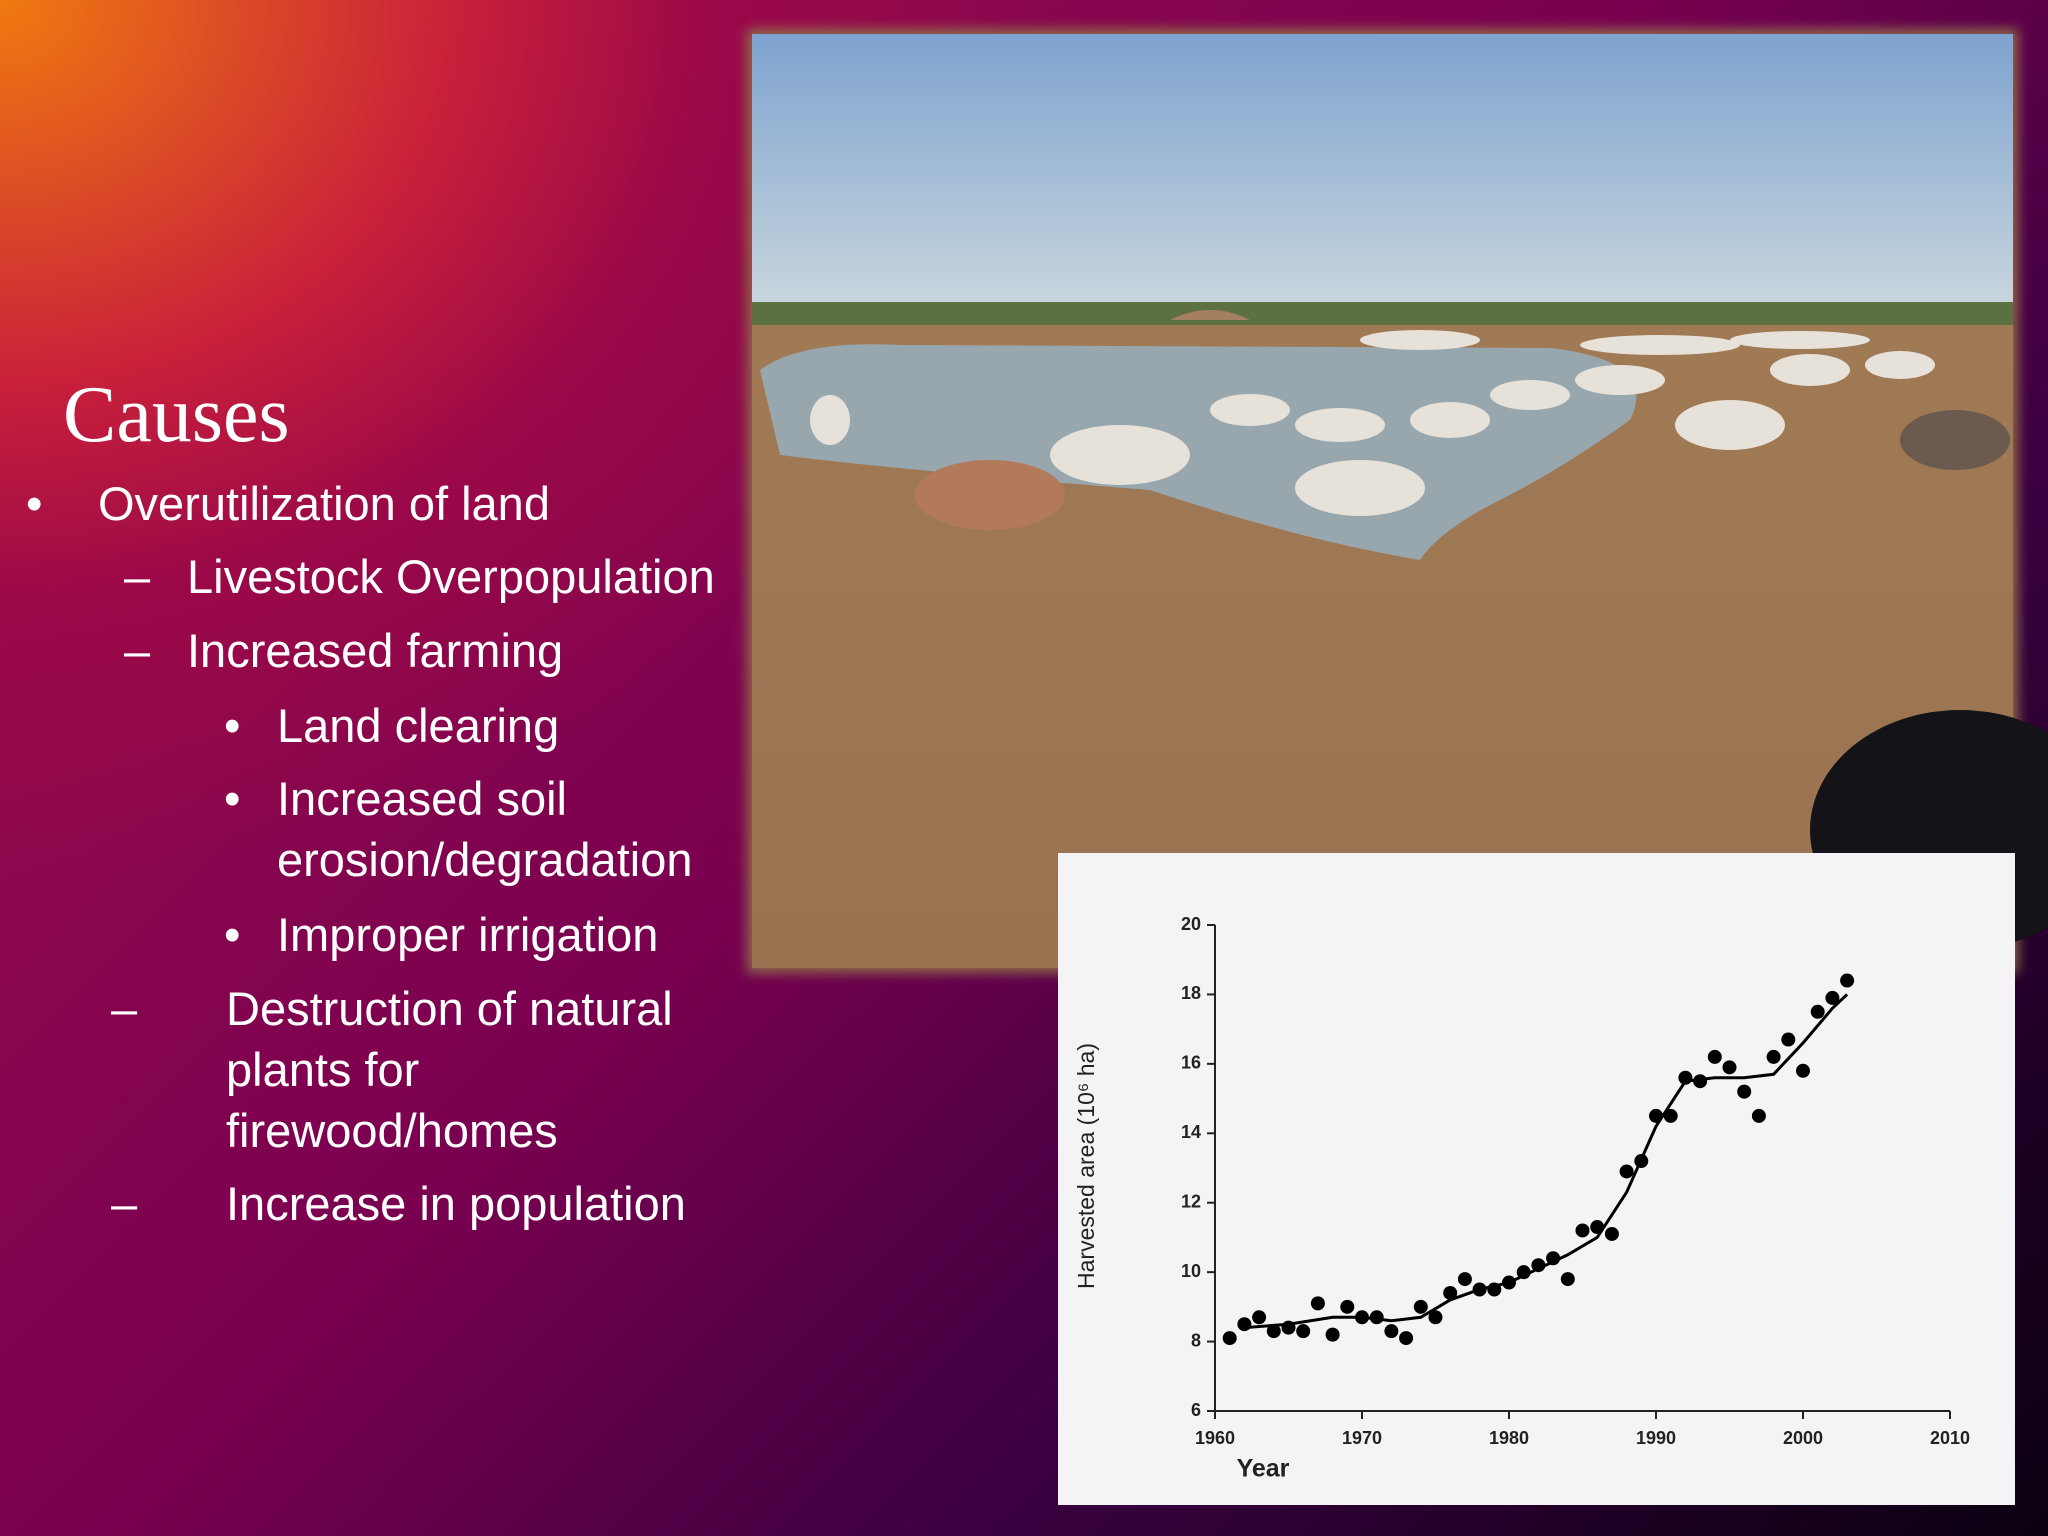 Image resolution: width=2048 pixels, height=1536 pixels. What do you see at coordinates (1656, 1438) in the screenshot?
I see `x-tick-label: 1990` at bounding box center [1656, 1438].